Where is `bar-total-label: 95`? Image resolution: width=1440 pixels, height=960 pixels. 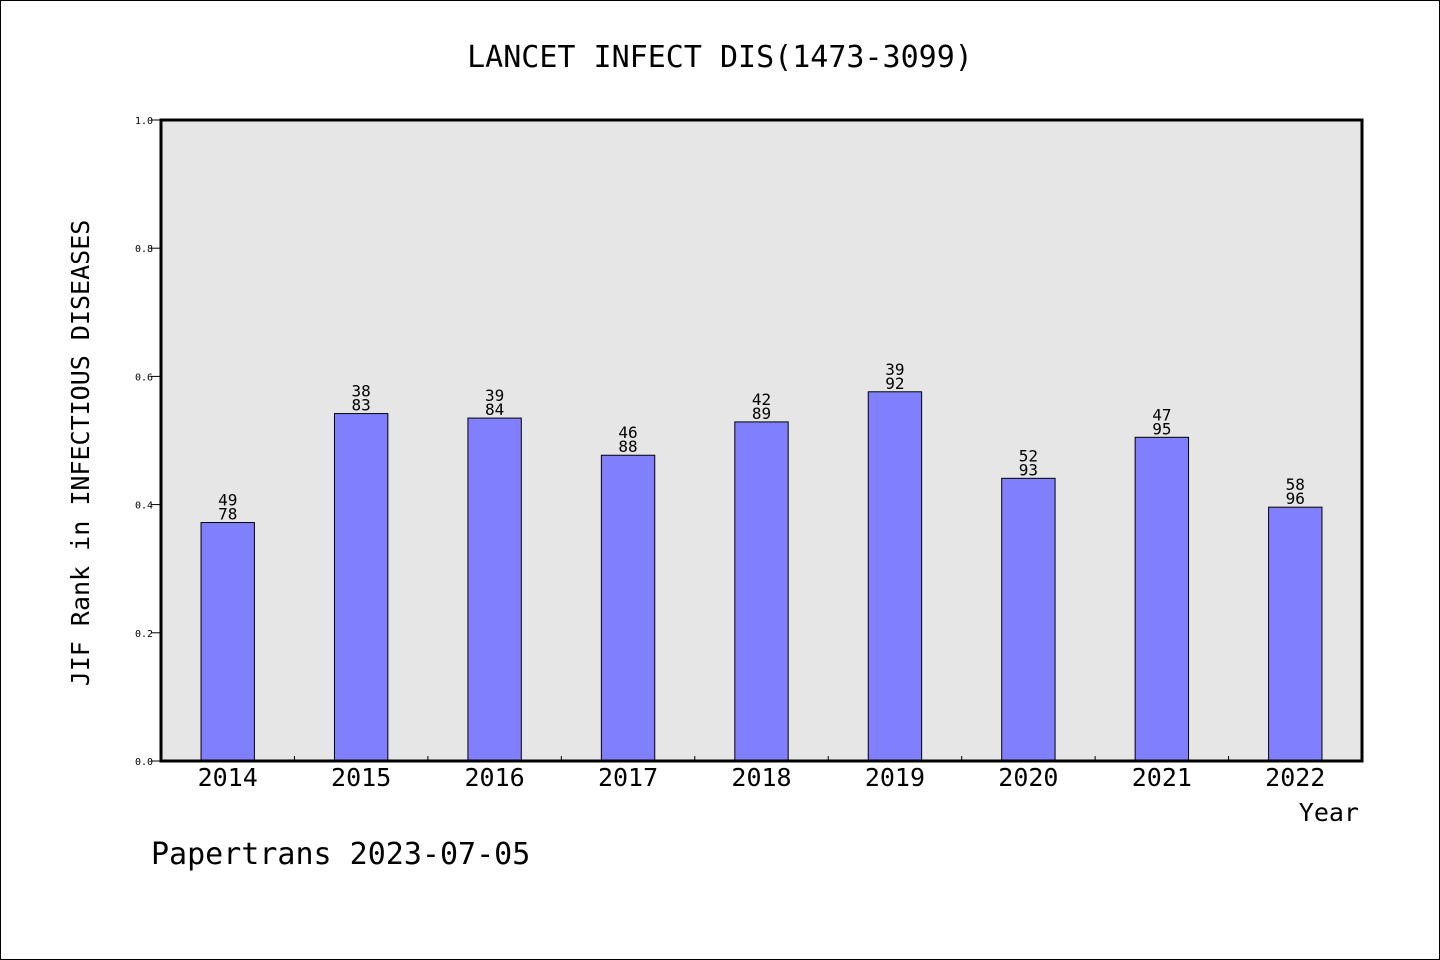
bar-total-label: 95 is located at coordinates (1161, 428).